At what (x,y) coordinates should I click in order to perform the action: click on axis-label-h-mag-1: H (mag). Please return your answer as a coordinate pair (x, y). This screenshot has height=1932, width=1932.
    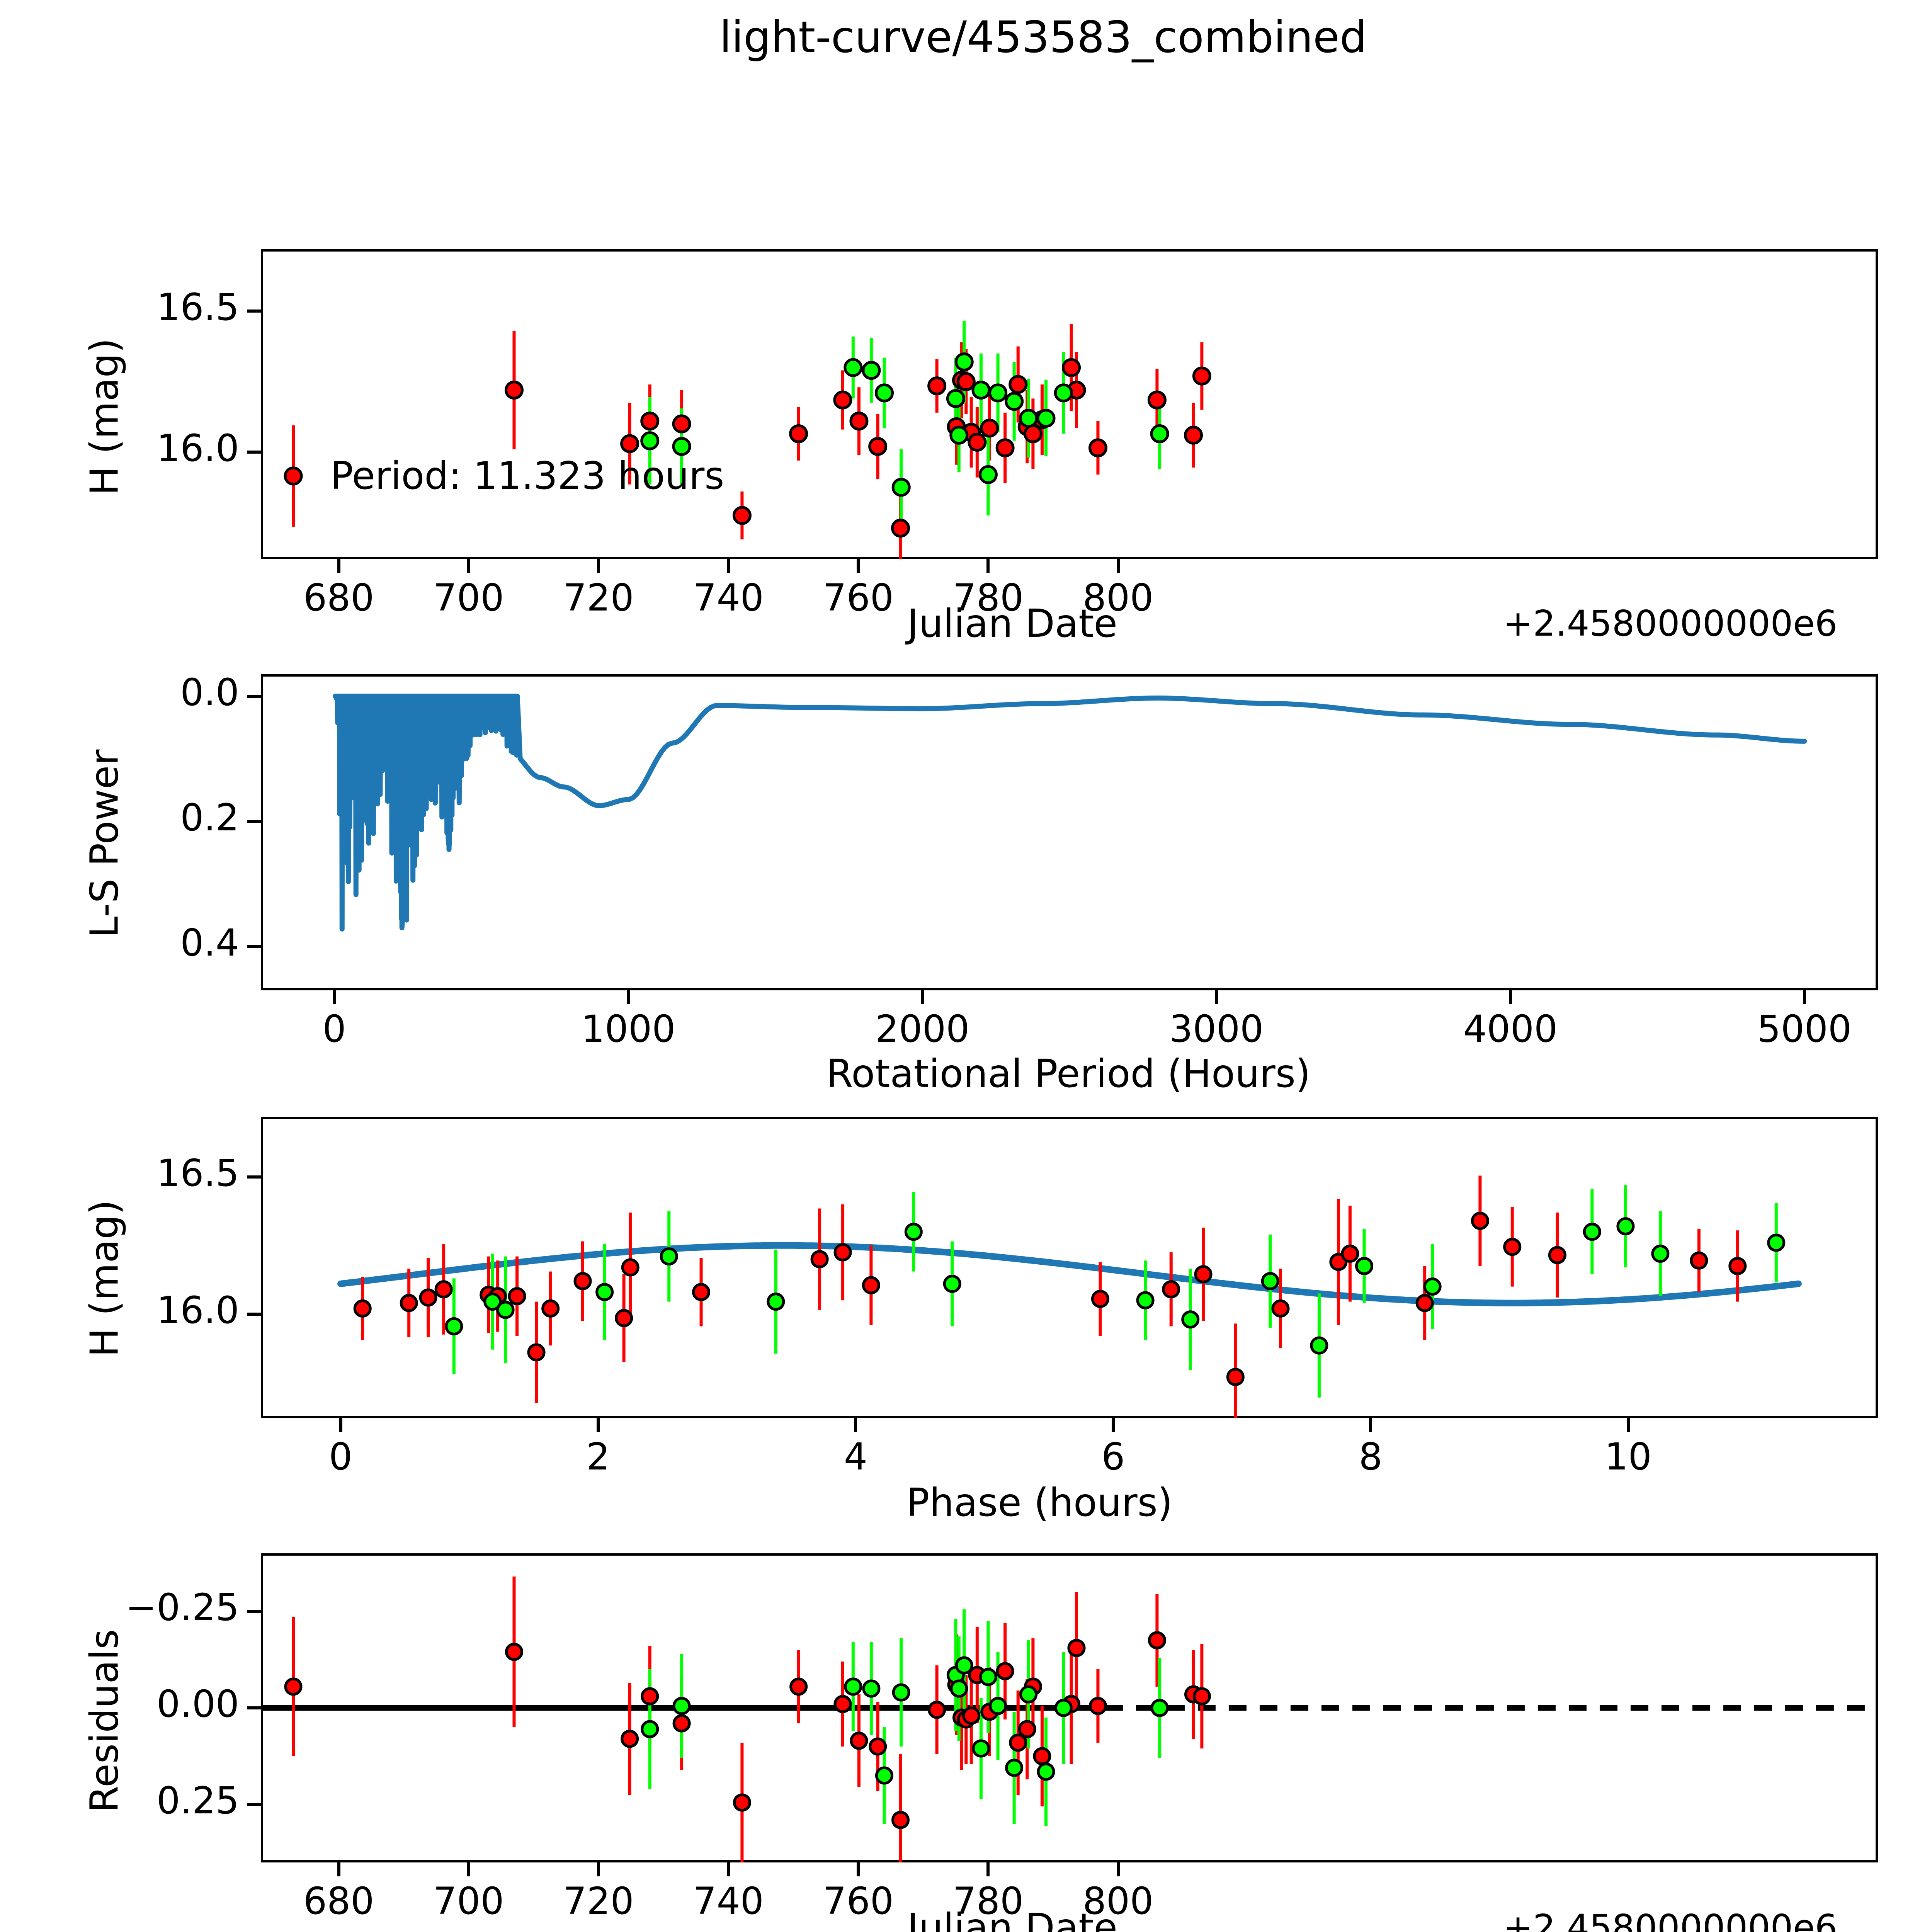
    Looking at the image, I should click on (104, 417).